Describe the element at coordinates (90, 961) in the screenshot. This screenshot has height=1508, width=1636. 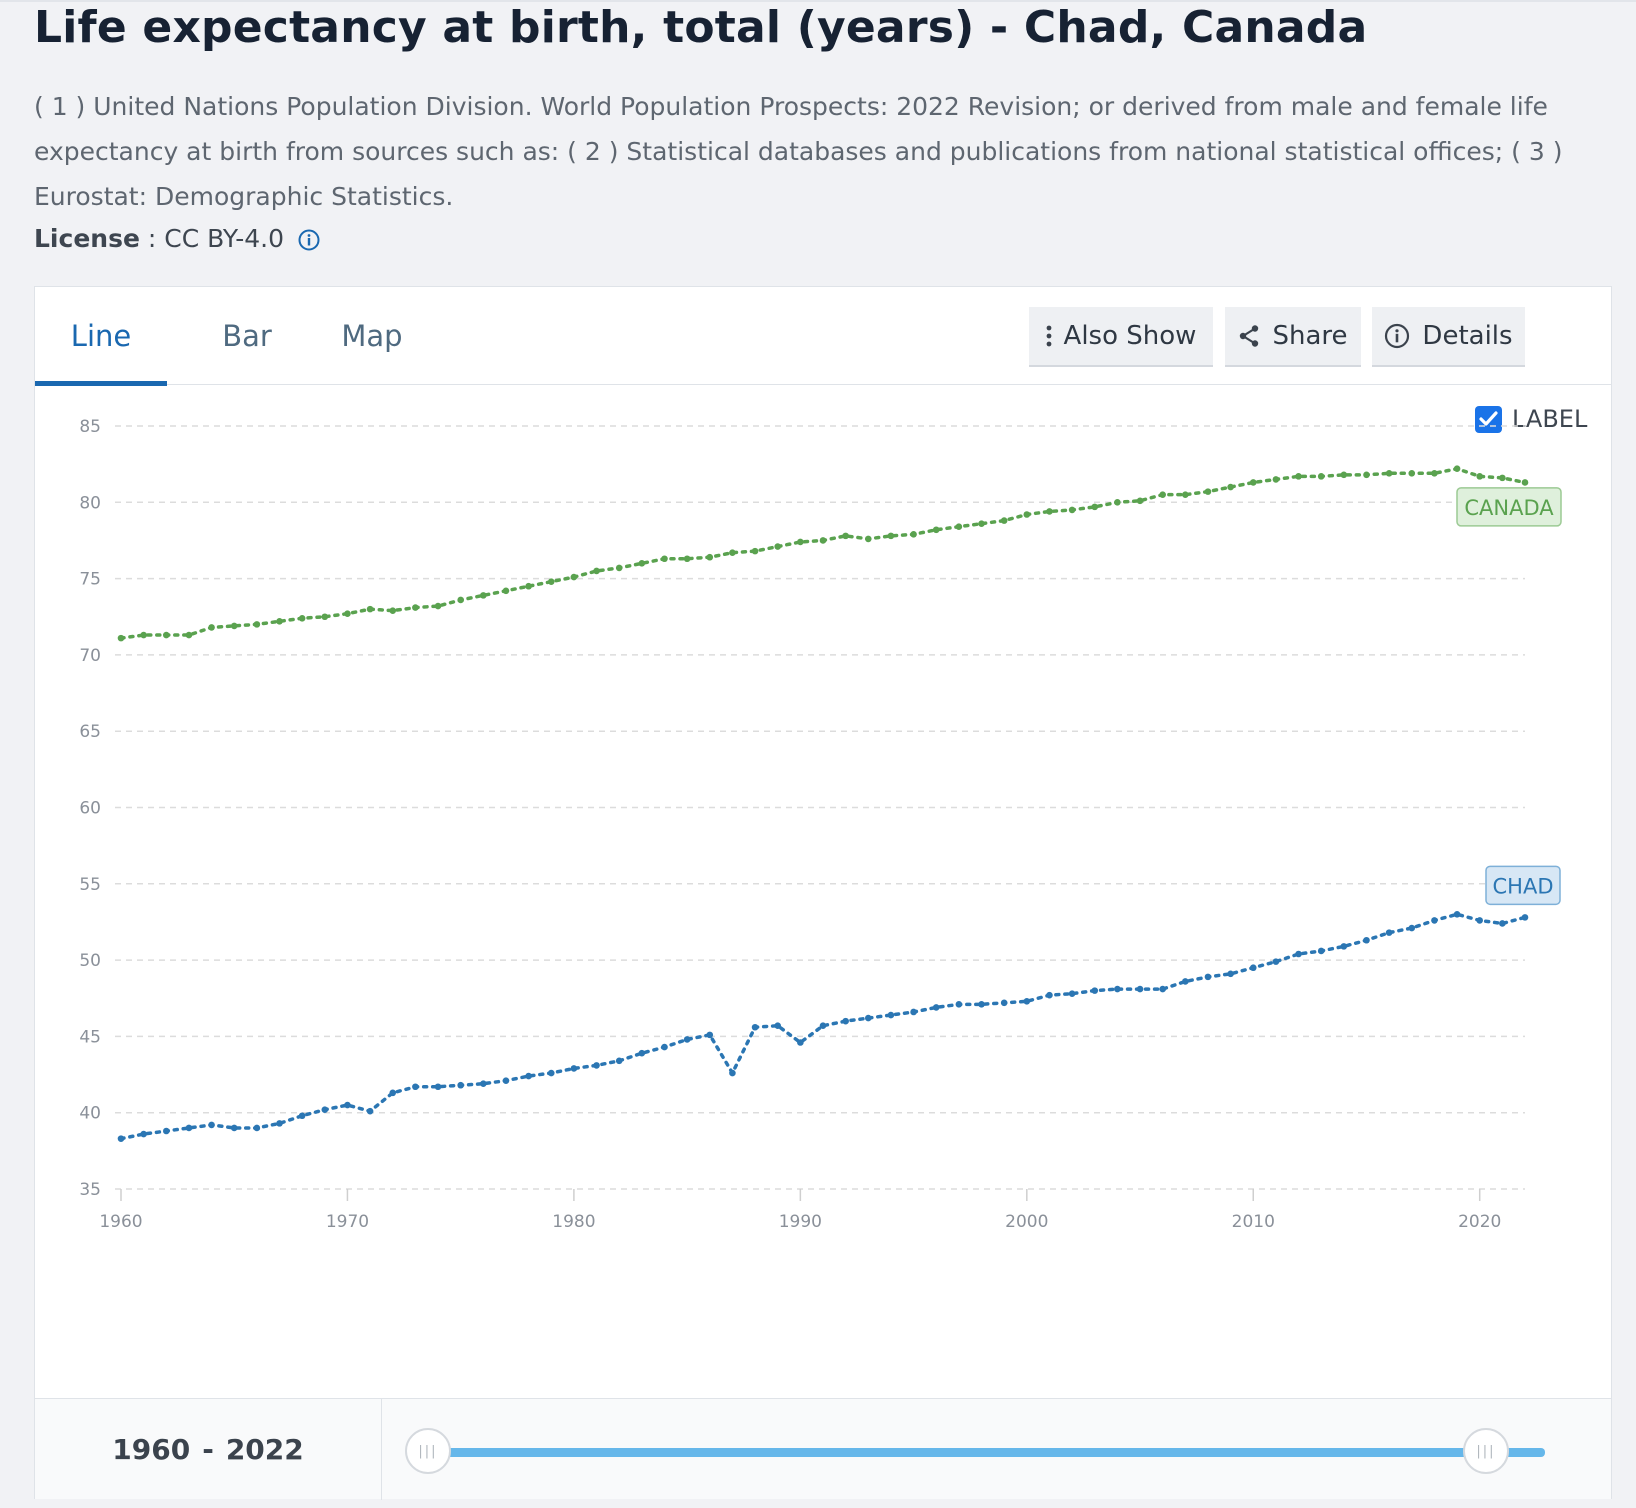
I see `y-tick-label: 50` at that location.